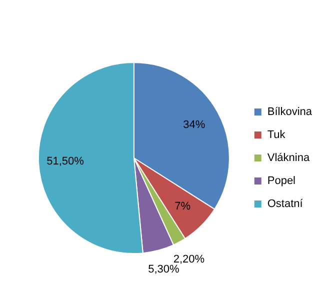  Describe the element at coordinates (182, 206) in the screenshot. I see `data-label: 7%` at that location.